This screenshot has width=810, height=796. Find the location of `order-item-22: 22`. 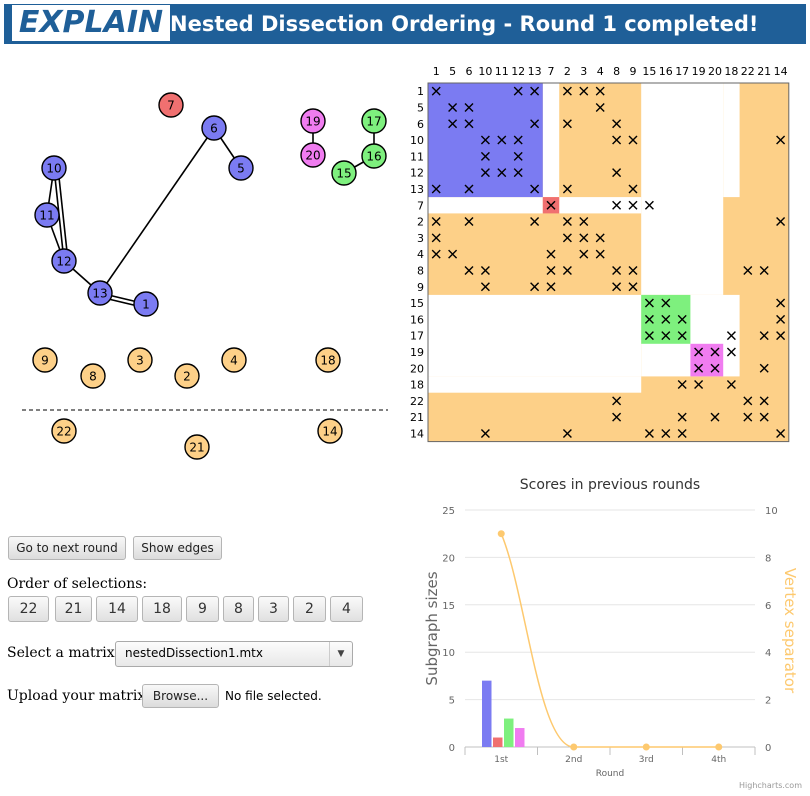

order-item-22: 22 is located at coordinates (28, 609).